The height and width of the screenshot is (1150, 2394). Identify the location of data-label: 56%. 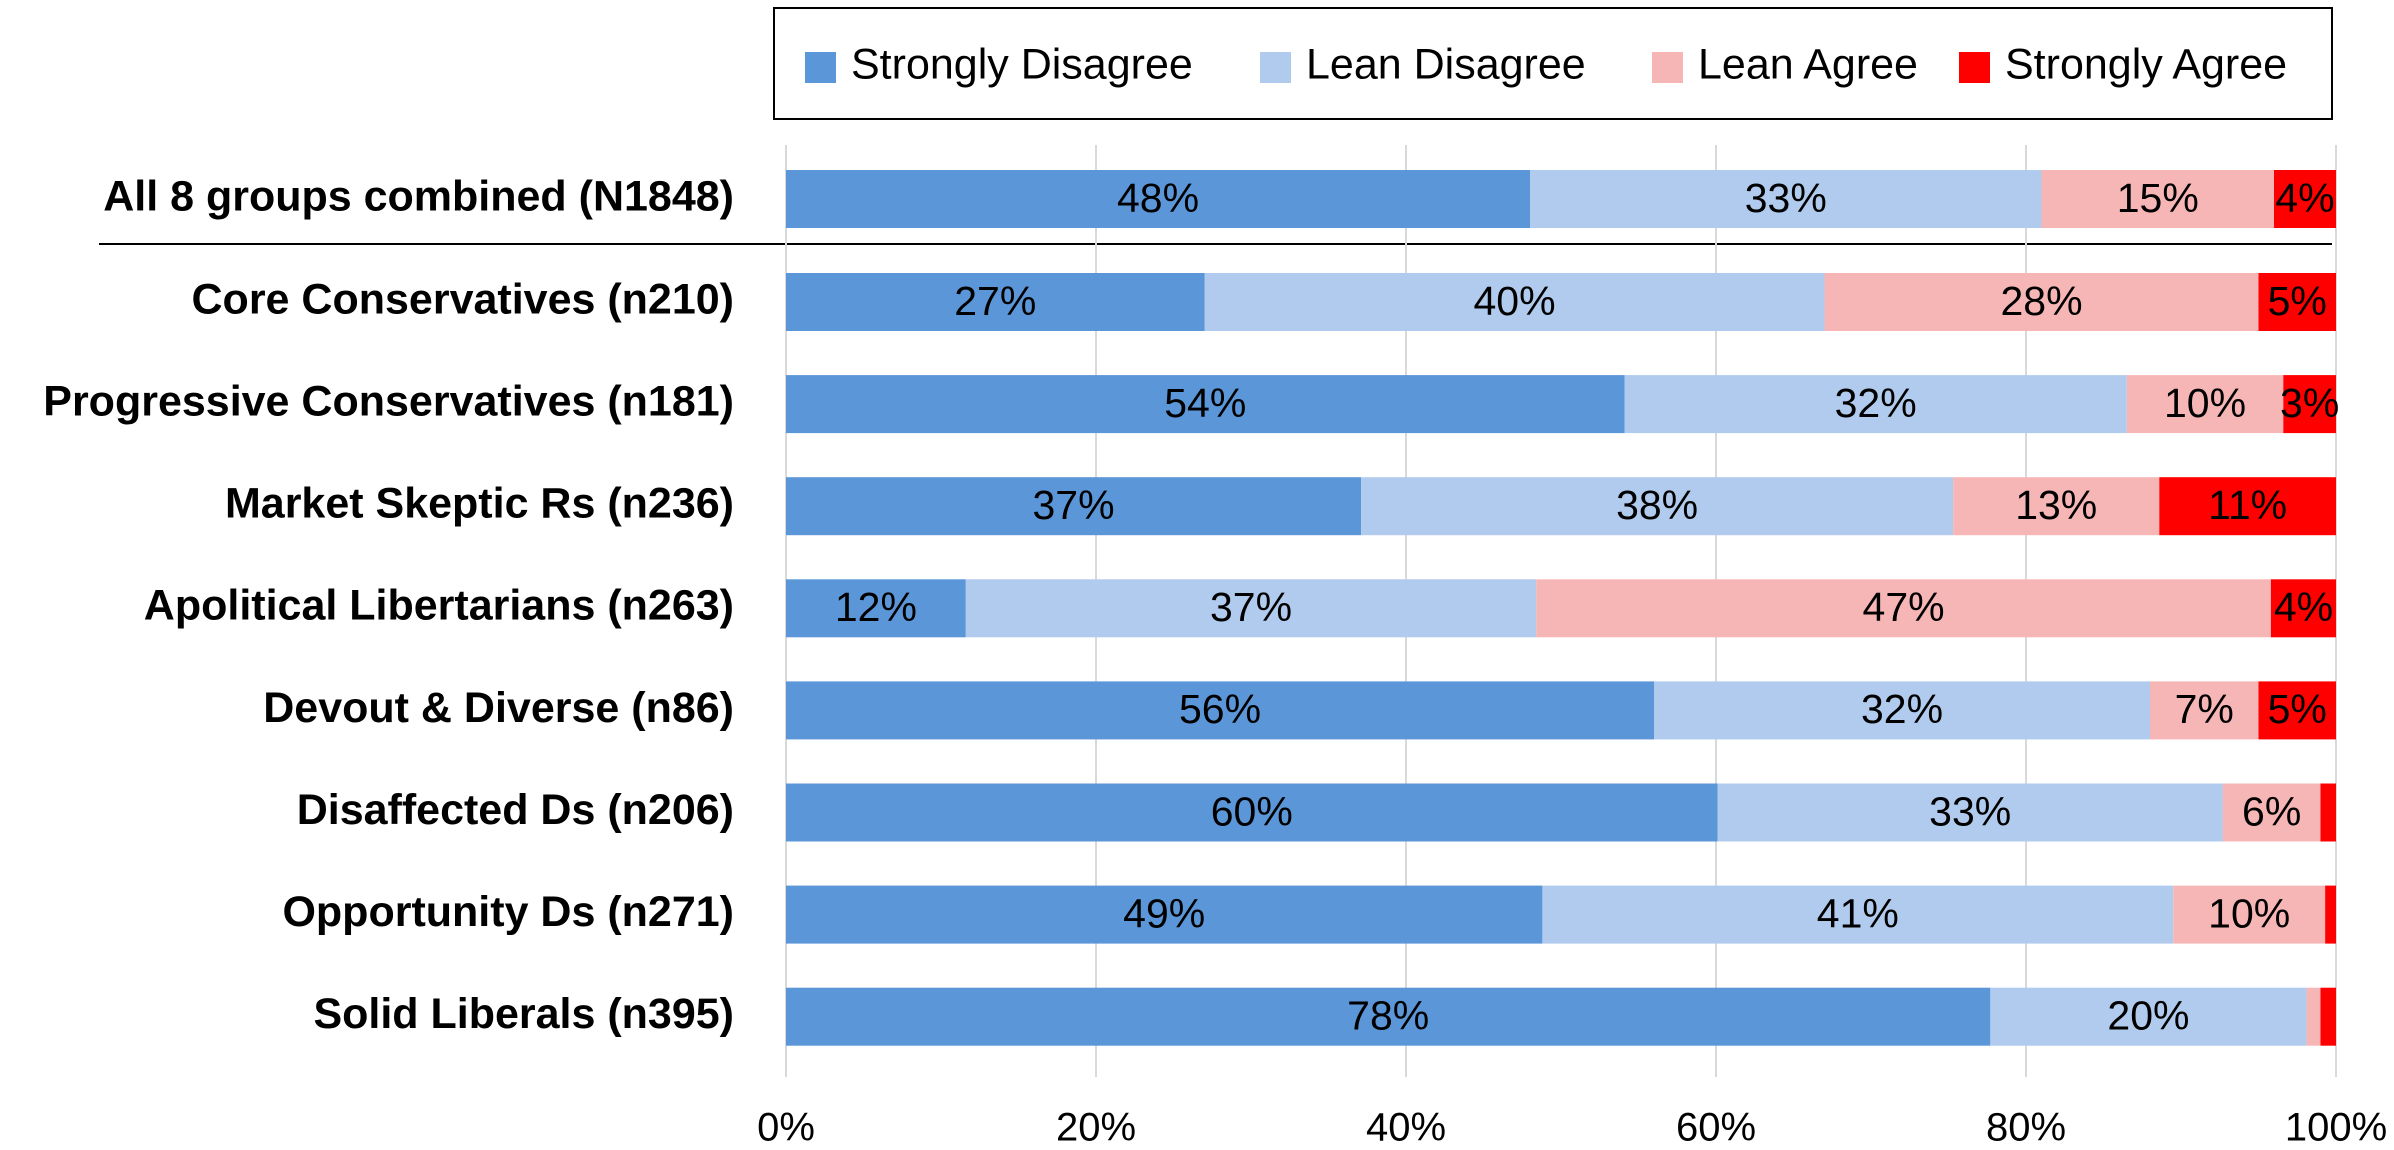
(1220, 709).